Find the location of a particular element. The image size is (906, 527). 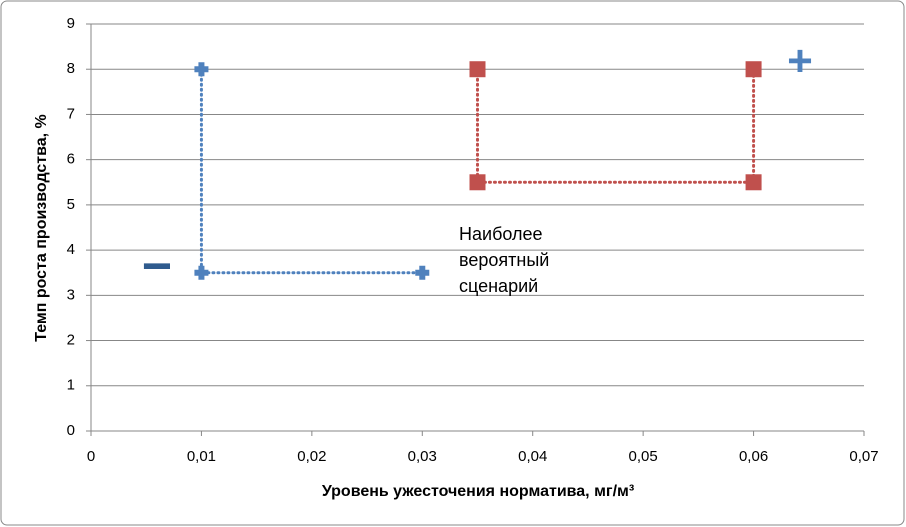

x-axis-title: Уровень ужесточения норматива, мг/м³ is located at coordinates (478, 491).